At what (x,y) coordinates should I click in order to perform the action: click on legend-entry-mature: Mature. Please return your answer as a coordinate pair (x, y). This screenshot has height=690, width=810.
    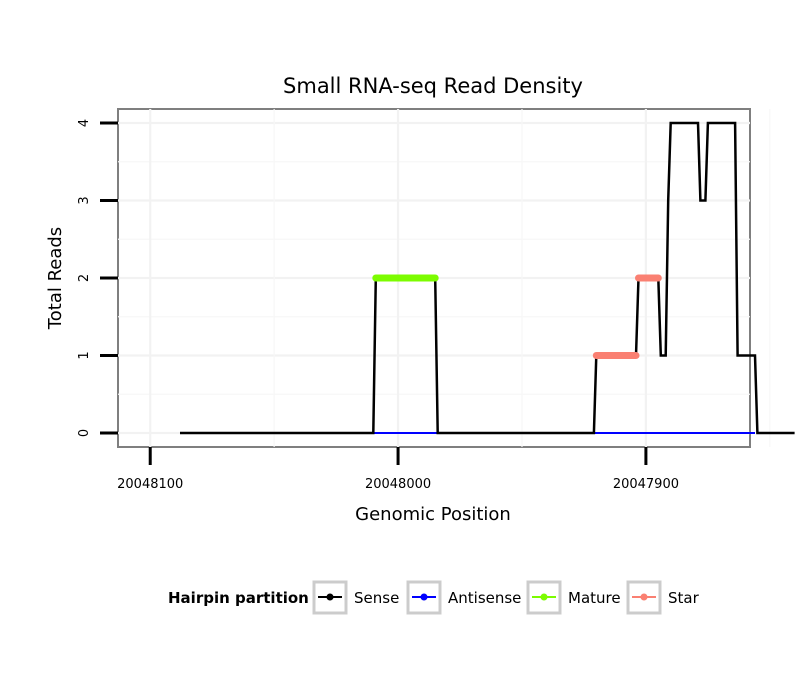
    Looking at the image, I should click on (573, 597).